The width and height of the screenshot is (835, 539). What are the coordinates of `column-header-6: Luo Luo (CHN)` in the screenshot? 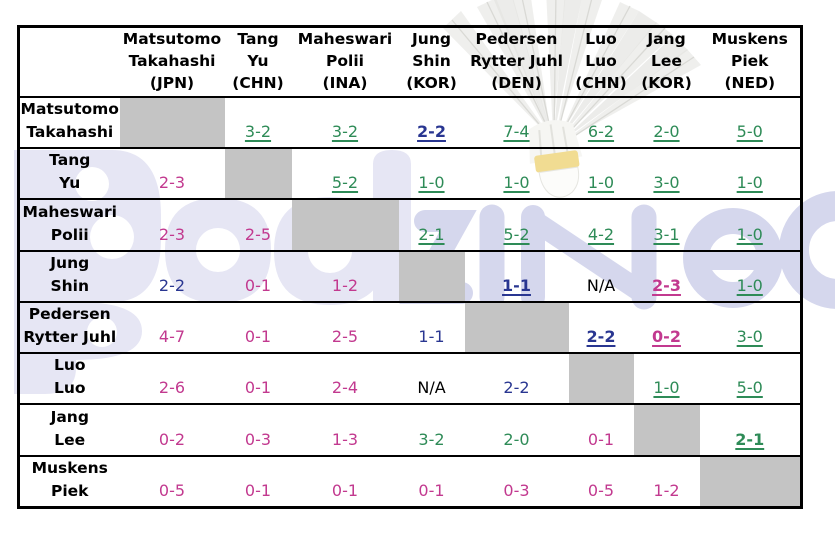 It's located at (601, 62).